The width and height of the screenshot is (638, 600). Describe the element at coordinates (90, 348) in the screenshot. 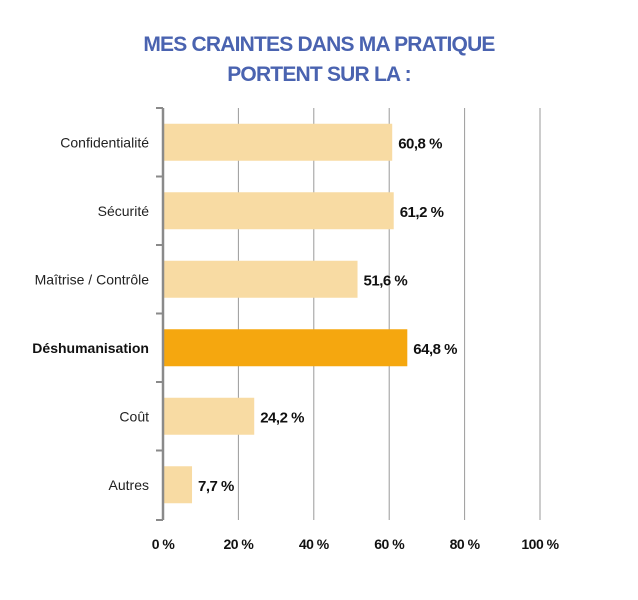

I see `category-label-3: Déshumanisation` at that location.